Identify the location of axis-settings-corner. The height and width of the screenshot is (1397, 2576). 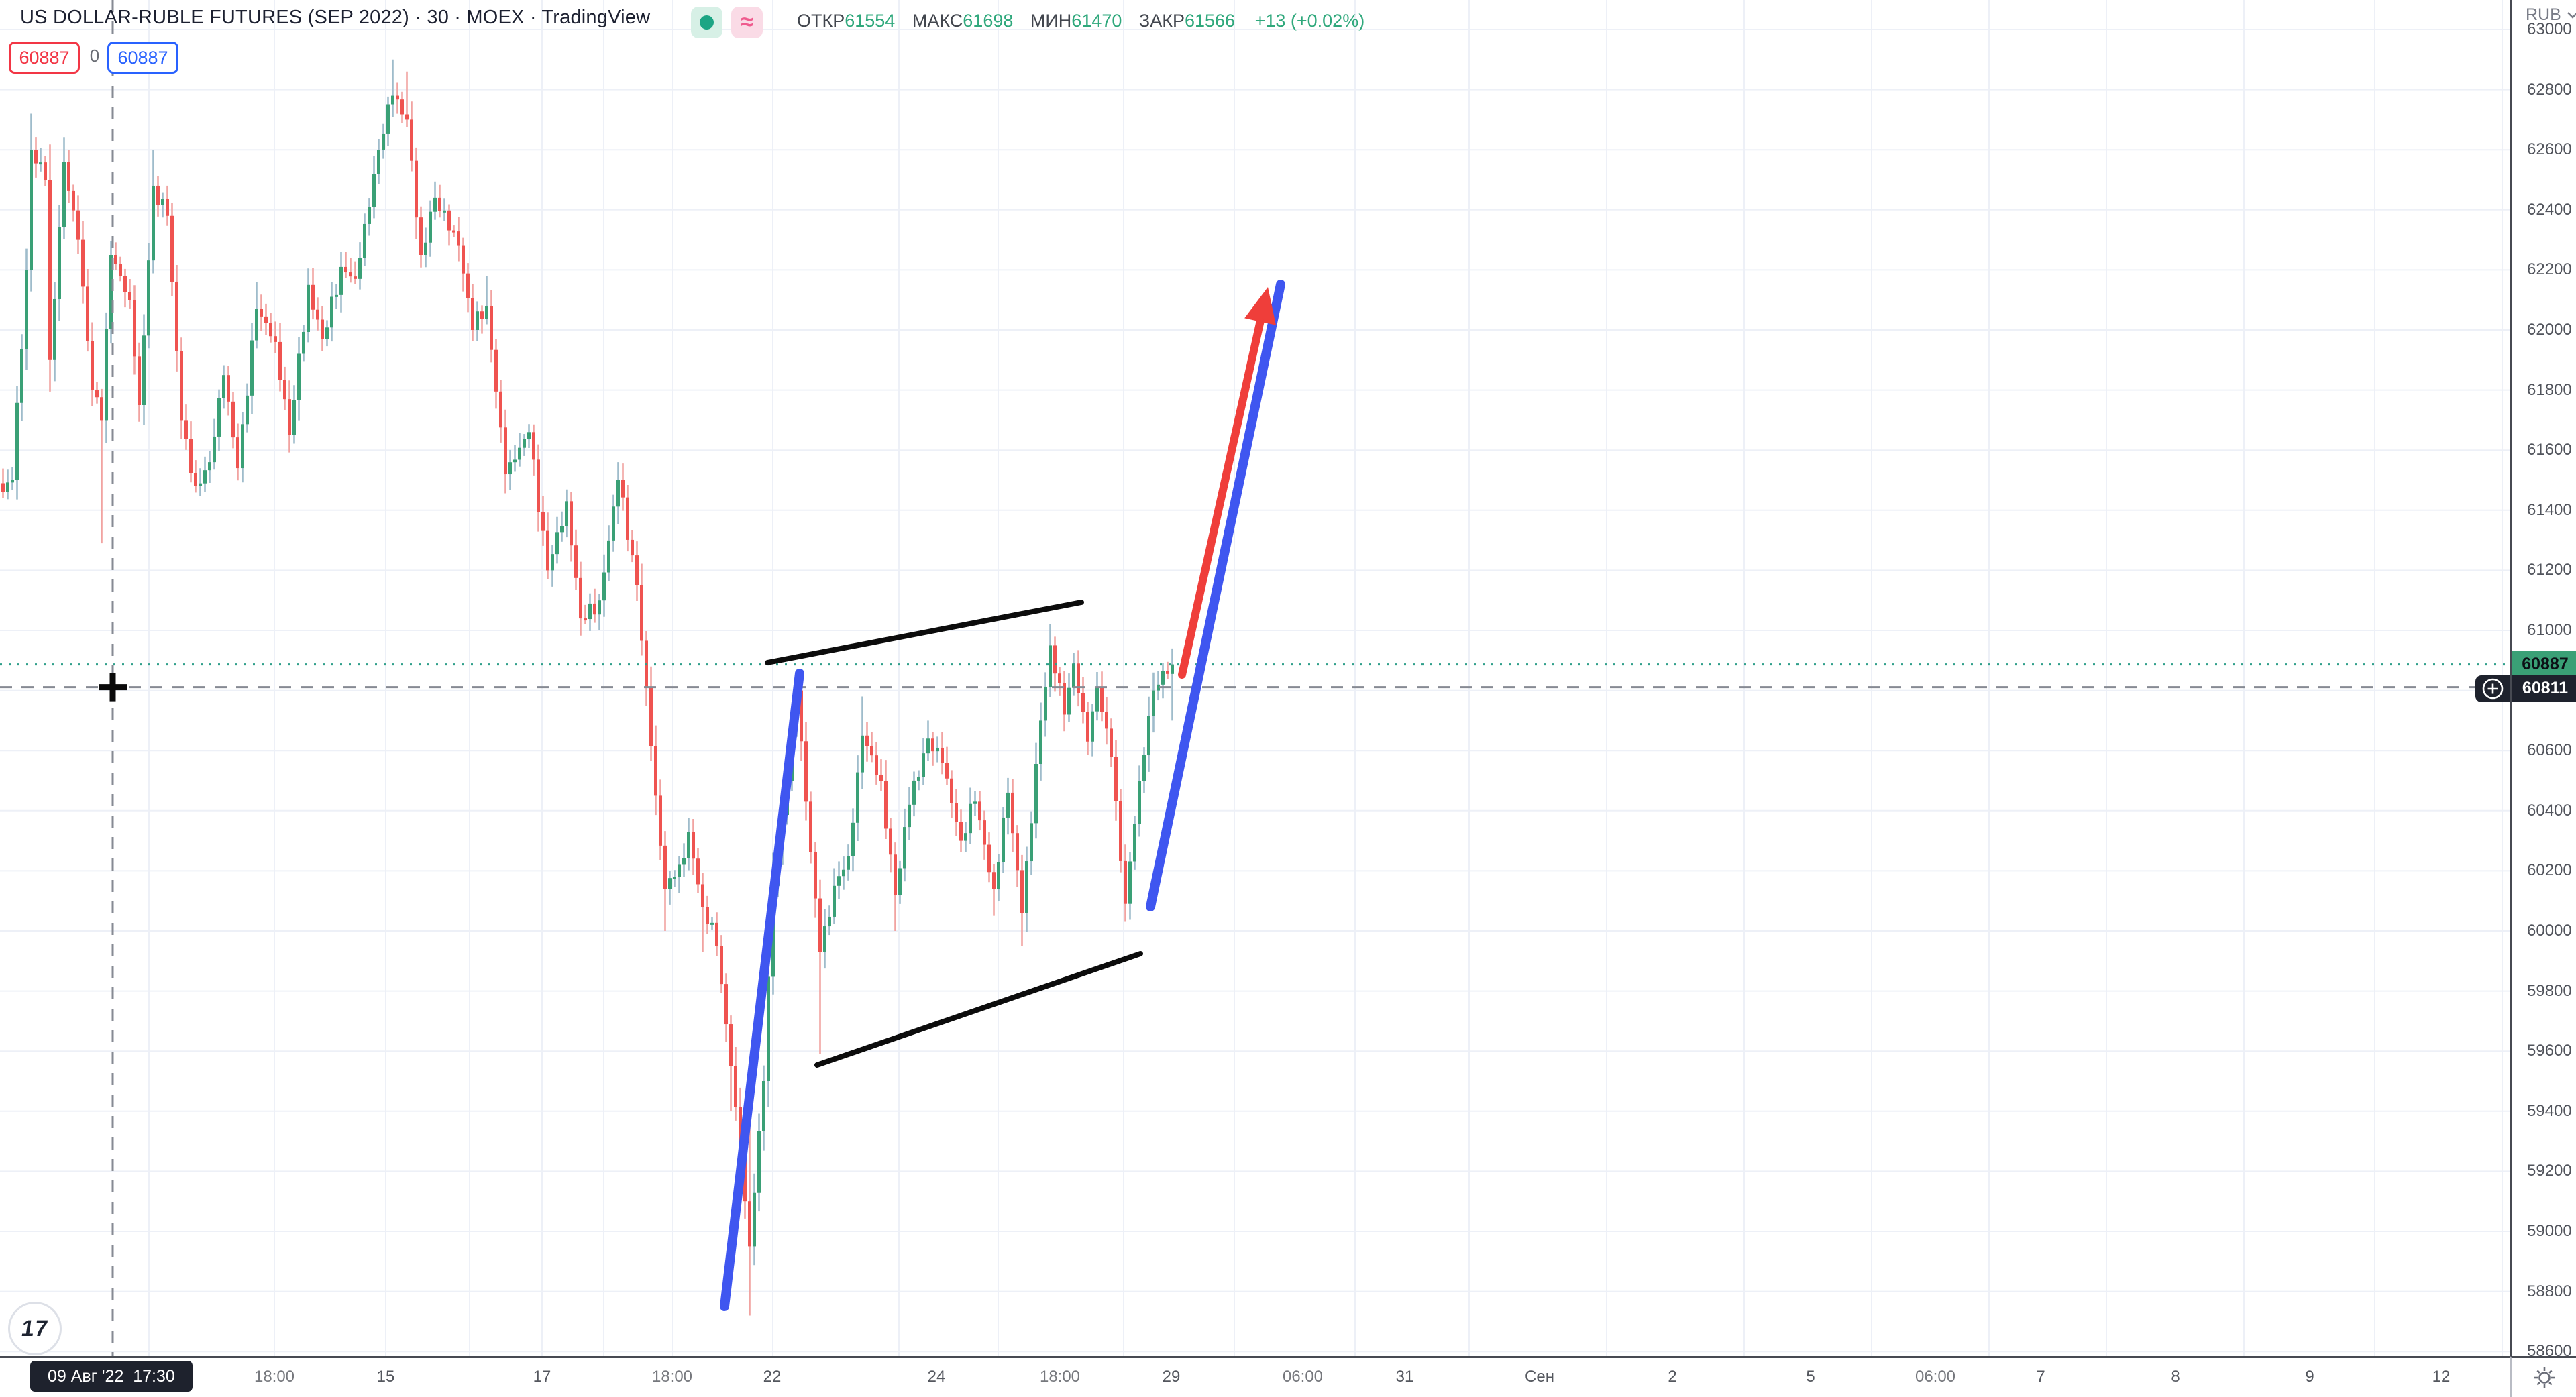
(2543, 1376).